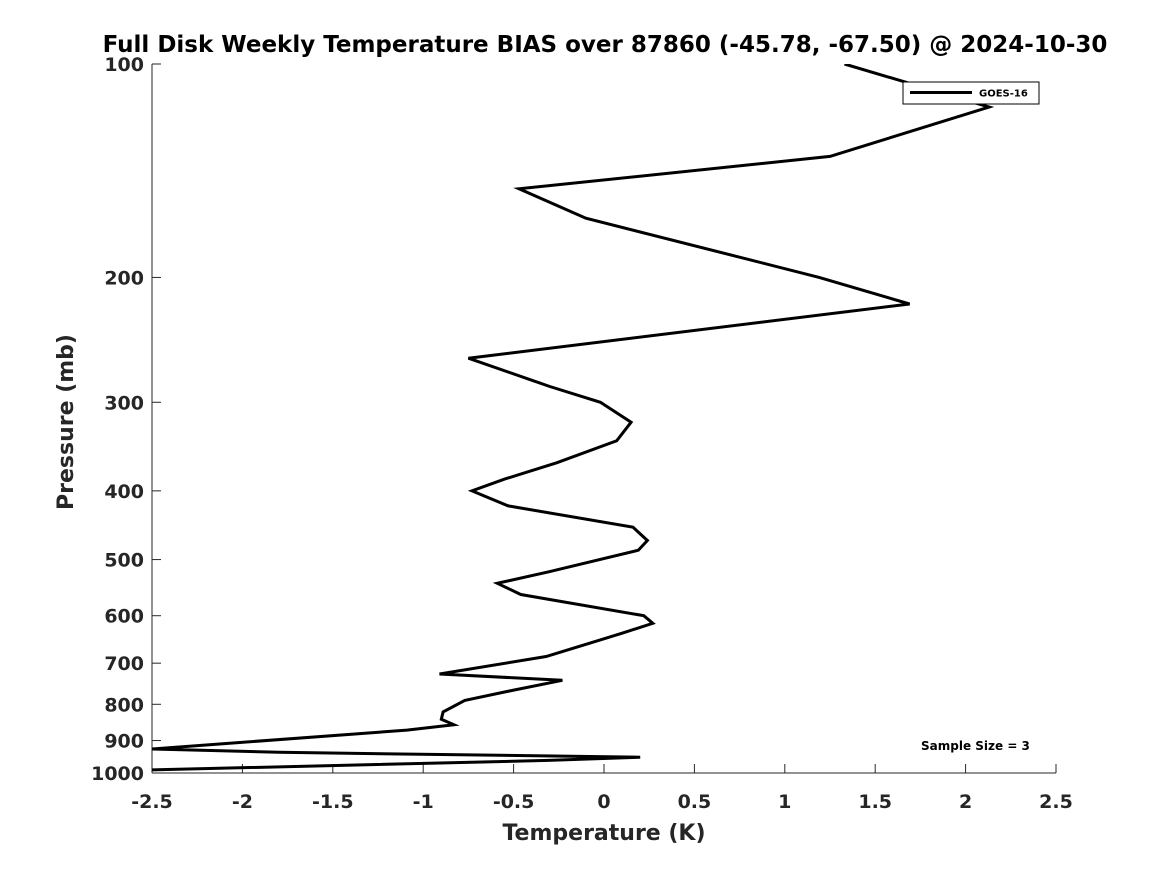 This screenshot has height=875, width=1167. What do you see at coordinates (333, 802) in the screenshot?
I see `x-tick-label: -1.5` at bounding box center [333, 802].